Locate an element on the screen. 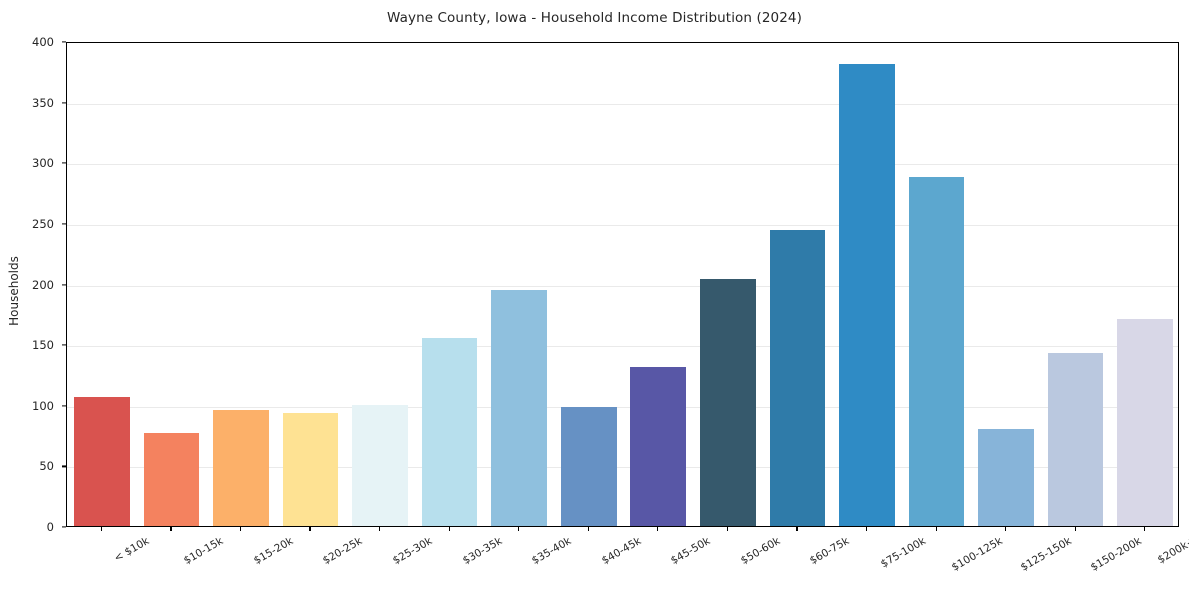 The width and height of the screenshot is (1189, 590). x-tick-label: $75-100k is located at coordinates (903, 553).